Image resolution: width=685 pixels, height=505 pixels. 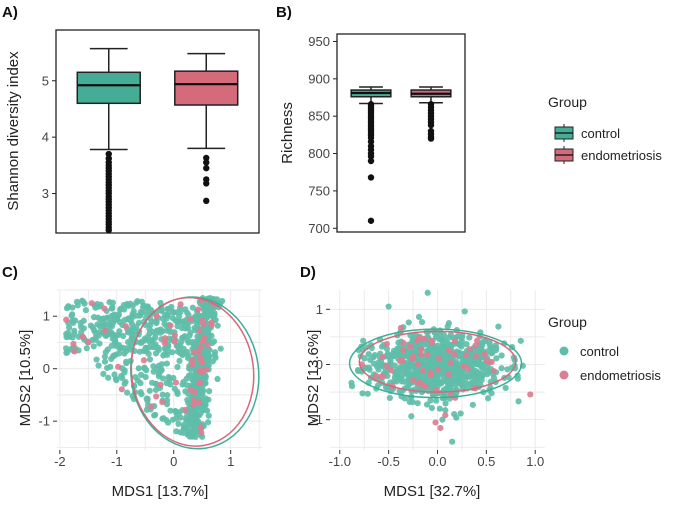 I want to click on panel-d-ellipse-endometriosis, so click(x=437, y=361).